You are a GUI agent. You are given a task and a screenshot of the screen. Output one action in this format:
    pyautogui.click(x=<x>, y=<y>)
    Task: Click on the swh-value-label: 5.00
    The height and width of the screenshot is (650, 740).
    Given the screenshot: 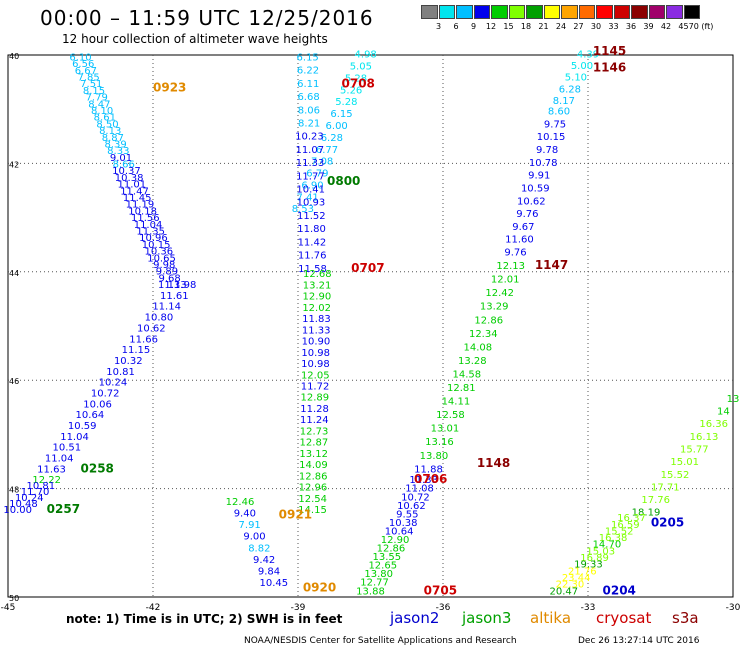 What is the action you would take?
    pyautogui.click(x=582, y=66)
    